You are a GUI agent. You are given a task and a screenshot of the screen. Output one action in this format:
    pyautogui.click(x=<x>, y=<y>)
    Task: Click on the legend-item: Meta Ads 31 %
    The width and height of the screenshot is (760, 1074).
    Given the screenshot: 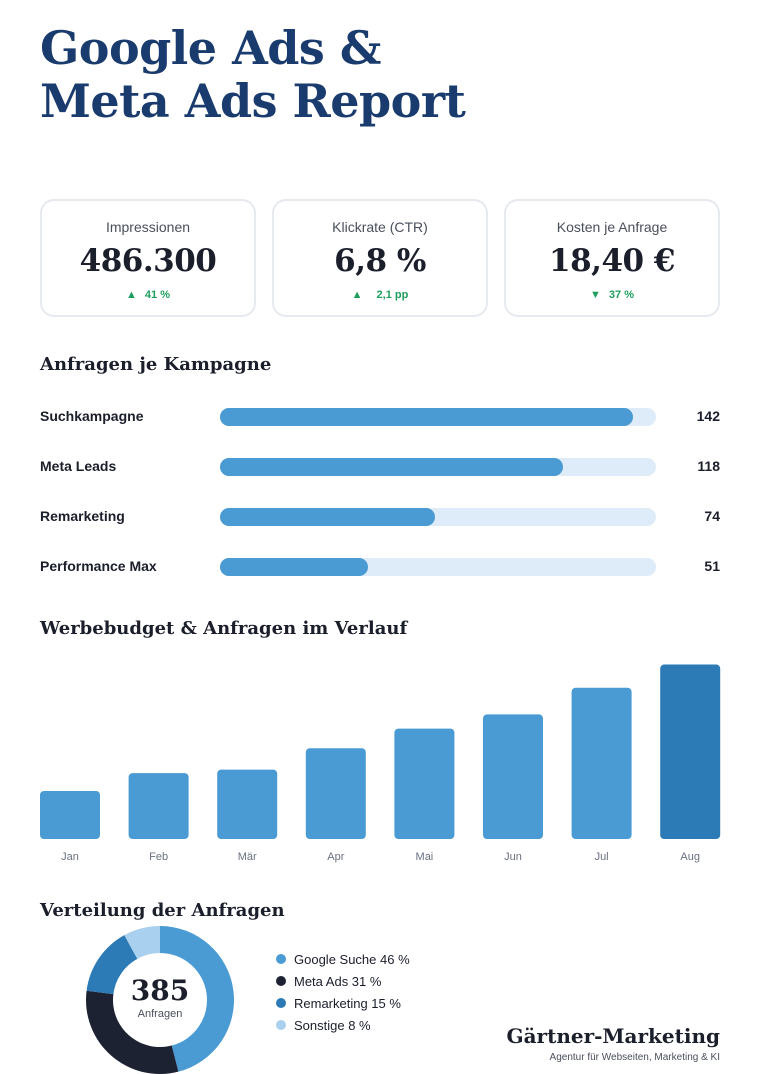 What is the action you would take?
    pyautogui.click(x=343, y=981)
    